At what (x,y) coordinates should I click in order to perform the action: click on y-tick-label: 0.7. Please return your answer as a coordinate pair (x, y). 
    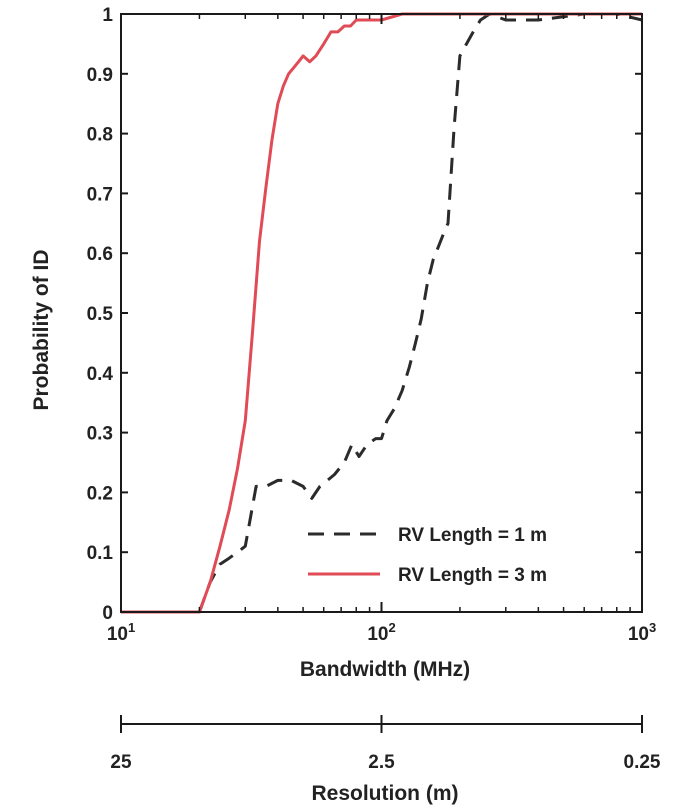
    Looking at the image, I should click on (100, 194).